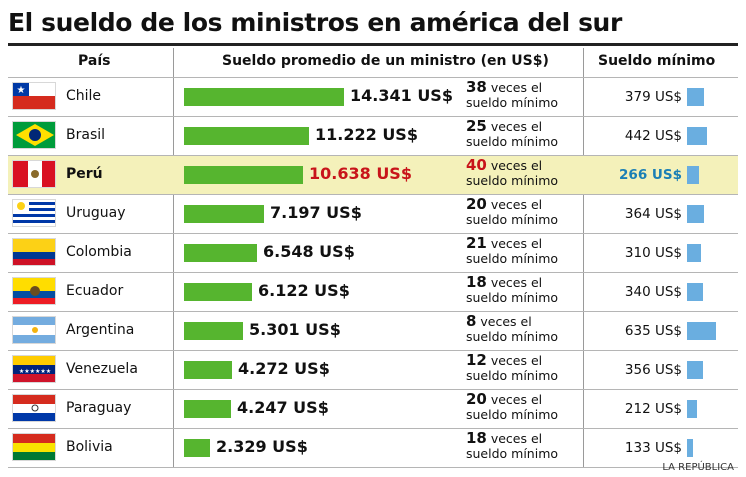 This screenshot has width=746, height=477. Describe the element at coordinates (34, 252) in the screenshot. I see `flag-colombia-icon` at that location.